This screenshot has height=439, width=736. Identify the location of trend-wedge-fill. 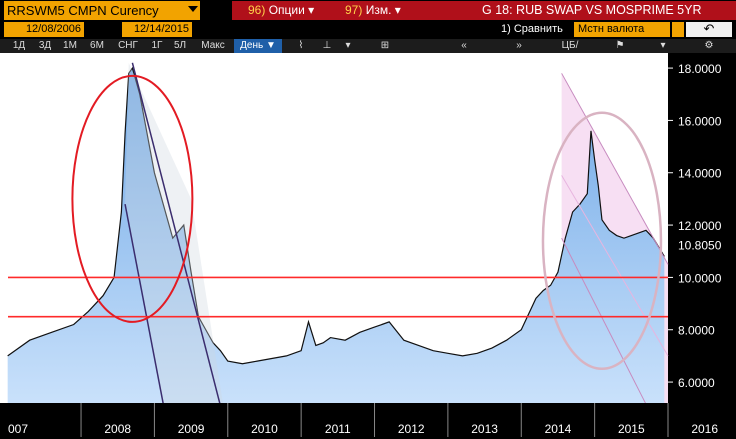
(176, 248).